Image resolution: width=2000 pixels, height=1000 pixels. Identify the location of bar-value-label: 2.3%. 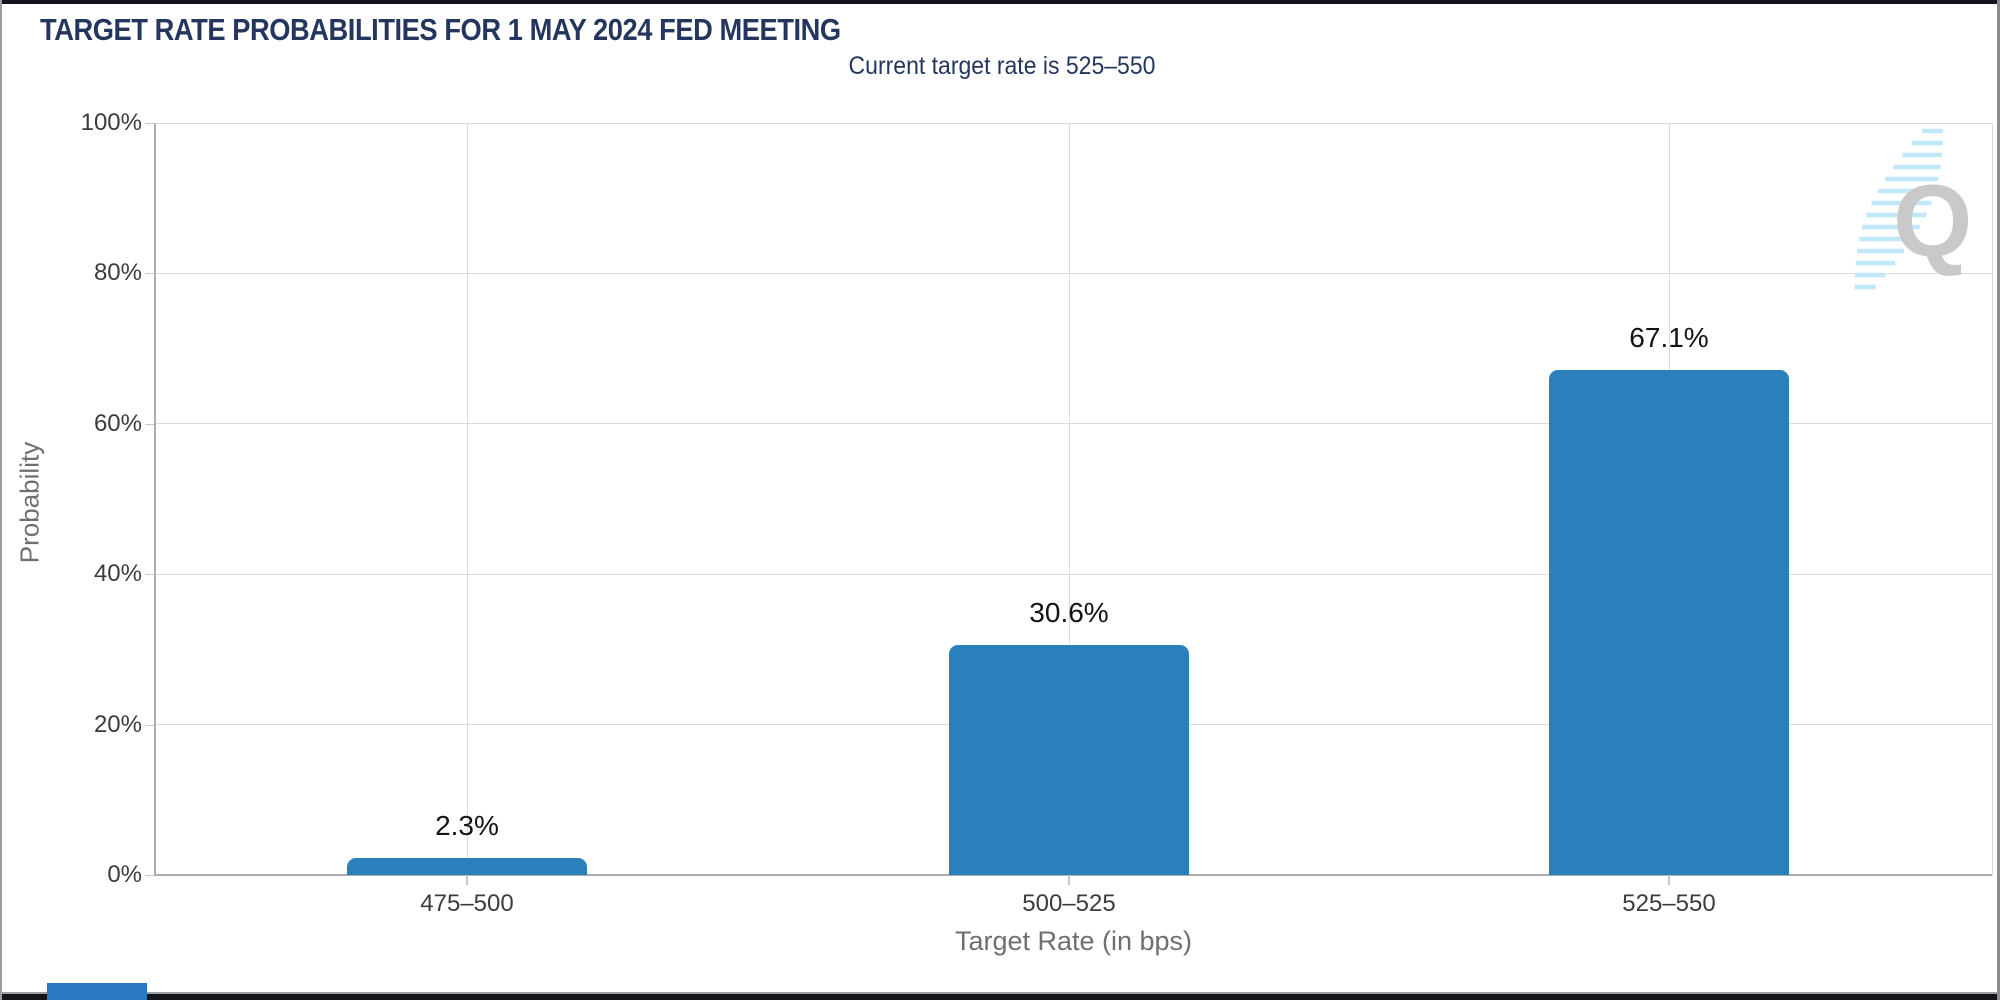
(467, 825).